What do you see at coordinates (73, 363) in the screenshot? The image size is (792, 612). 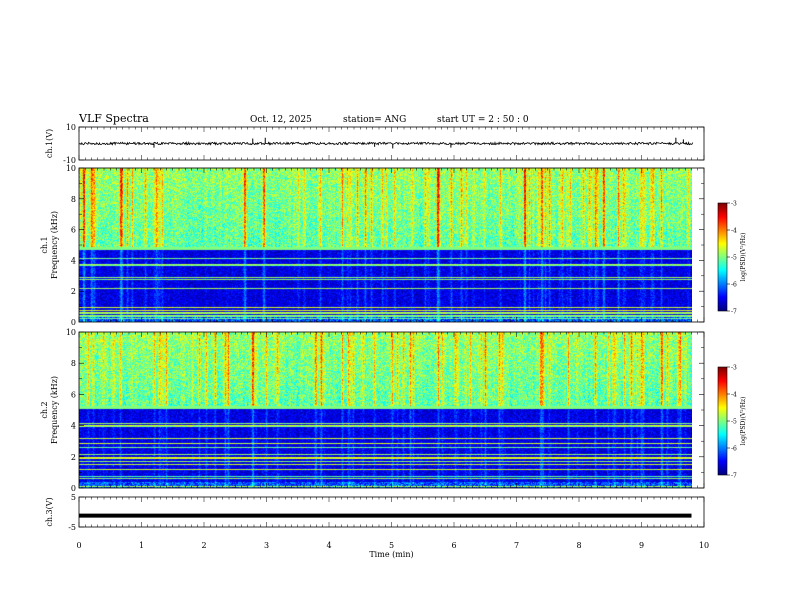 I see `panel-3-ytick-label: 8` at bounding box center [73, 363].